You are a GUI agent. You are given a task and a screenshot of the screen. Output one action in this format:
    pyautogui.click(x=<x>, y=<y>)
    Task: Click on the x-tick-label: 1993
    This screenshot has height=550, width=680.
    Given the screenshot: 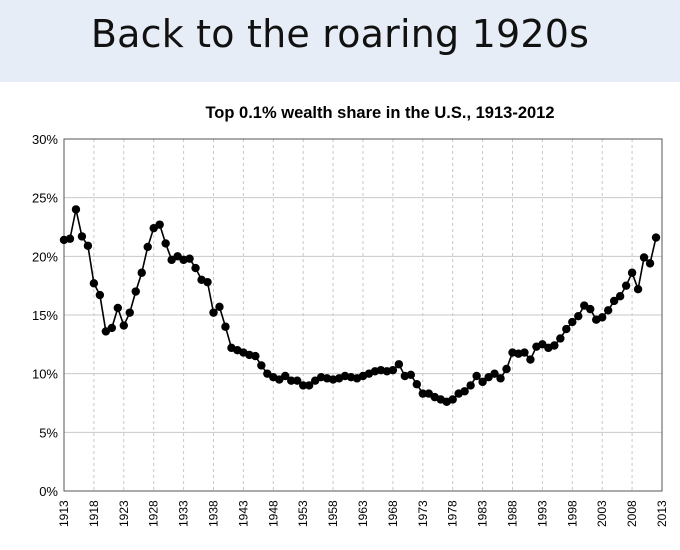 What is the action you would take?
    pyautogui.click(x=542, y=513)
    